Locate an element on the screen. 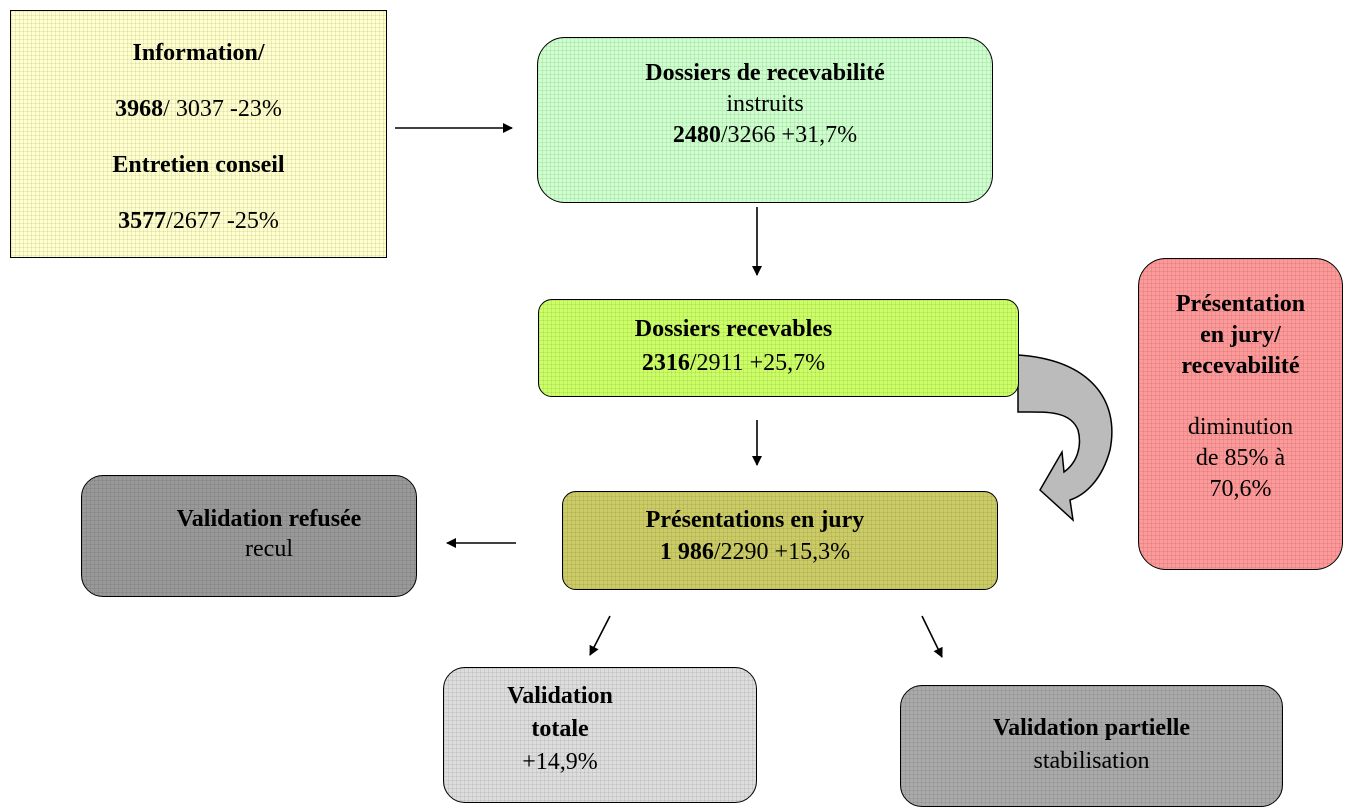 Image resolution: width=1345 pixels, height=812 pixels. node-line: en jury/ is located at coordinates (1240, 335).